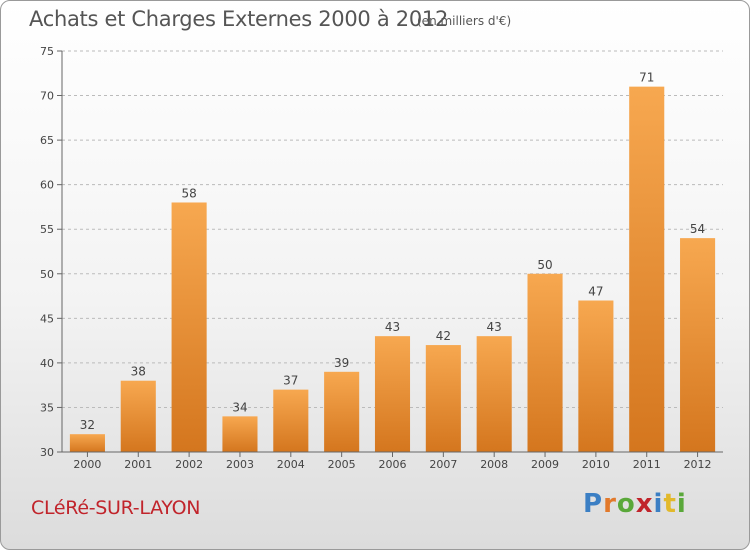 The image size is (750, 550). I want to click on proxiti-logo: Proxiti, so click(635, 504).